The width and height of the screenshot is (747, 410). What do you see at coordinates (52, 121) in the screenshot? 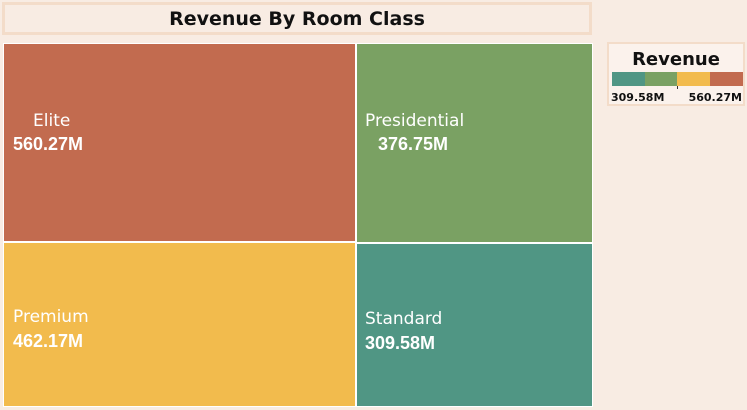
I see `tile-label-elite: Elite` at bounding box center [52, 121].